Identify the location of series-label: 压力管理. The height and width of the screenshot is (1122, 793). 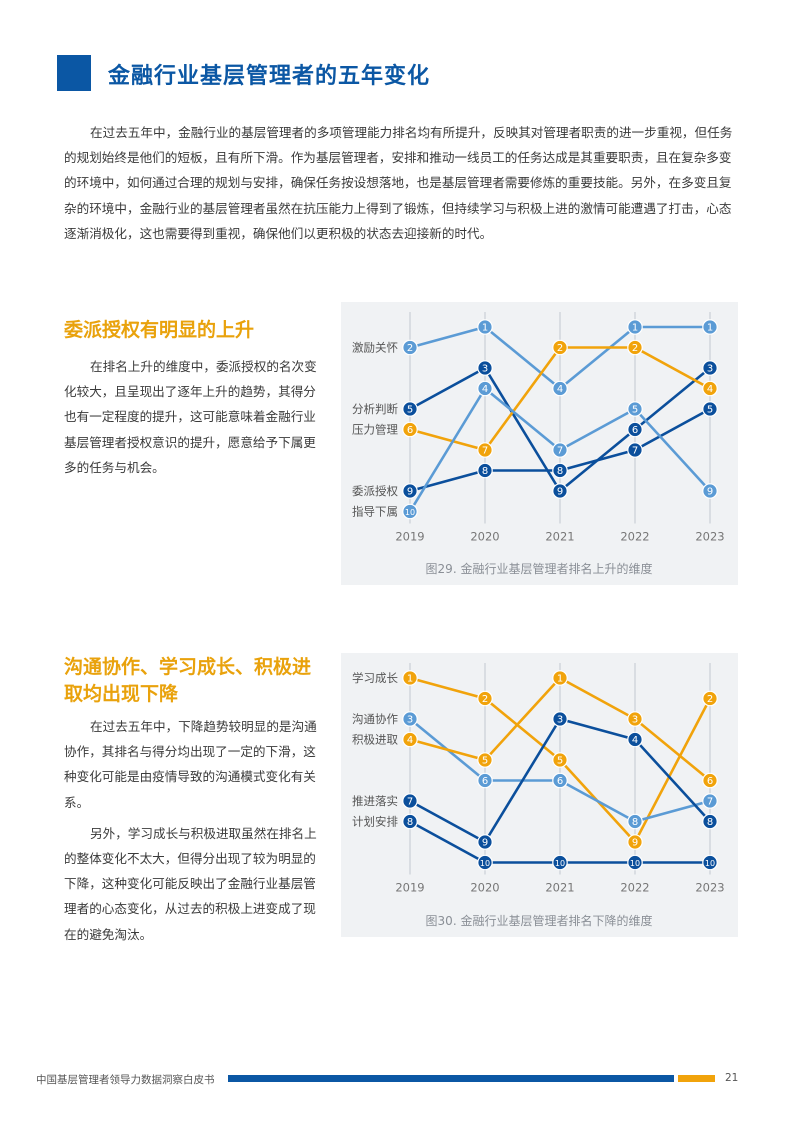
(375, 430).